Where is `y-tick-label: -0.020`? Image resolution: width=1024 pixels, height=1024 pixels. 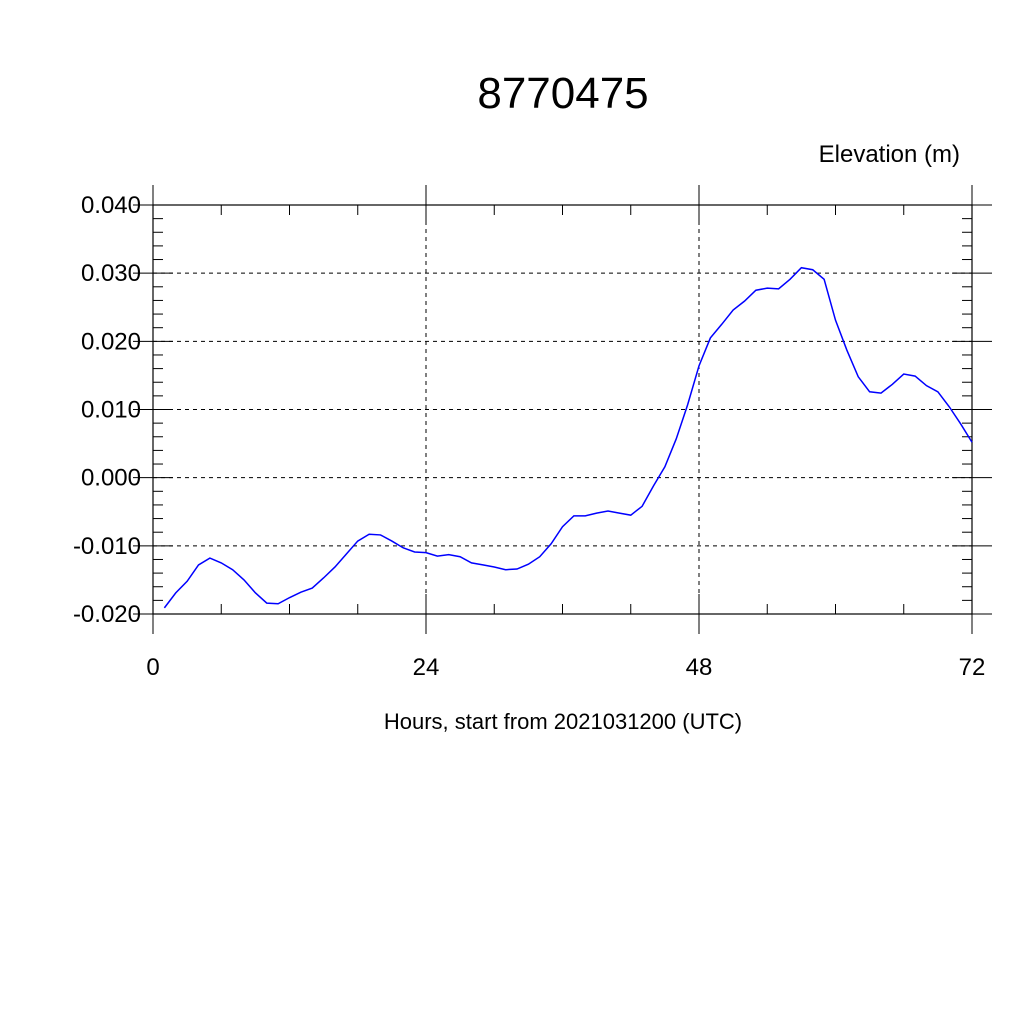 y-tick-label: -0.020 is located at coordinates (107, 614).